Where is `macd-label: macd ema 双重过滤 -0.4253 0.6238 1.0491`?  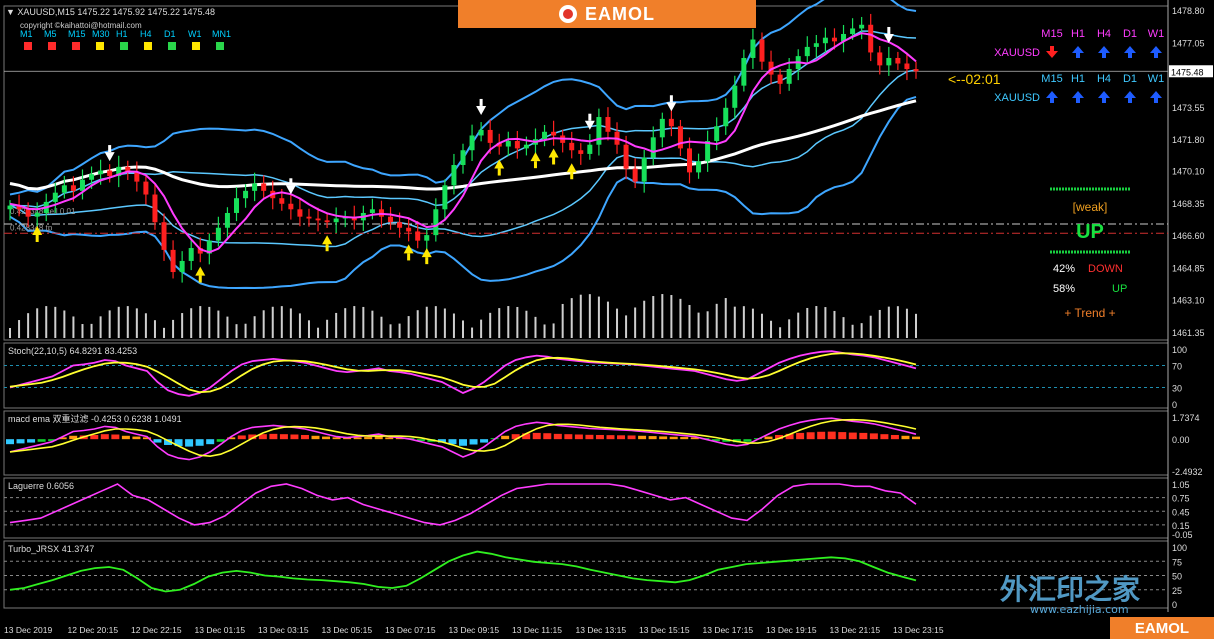 macd-label: macd ema 双重过滤 -0.4253 0.6238 1.0491 is located at coordinates (95, 418).